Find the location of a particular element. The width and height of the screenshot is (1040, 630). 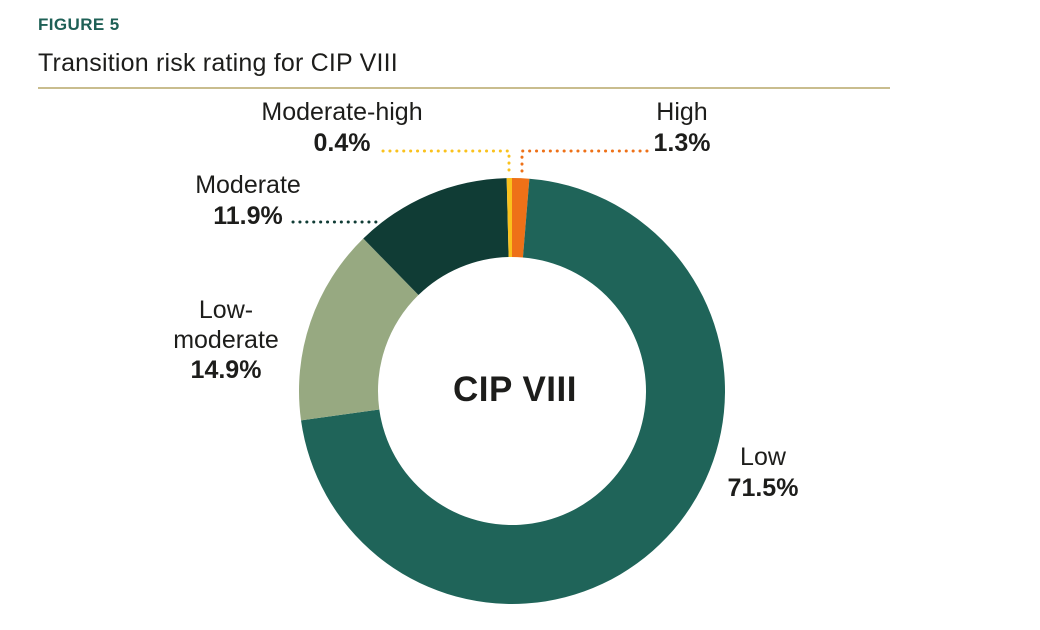

donut-slice-moderate-high is located at coordinates (509, 218).